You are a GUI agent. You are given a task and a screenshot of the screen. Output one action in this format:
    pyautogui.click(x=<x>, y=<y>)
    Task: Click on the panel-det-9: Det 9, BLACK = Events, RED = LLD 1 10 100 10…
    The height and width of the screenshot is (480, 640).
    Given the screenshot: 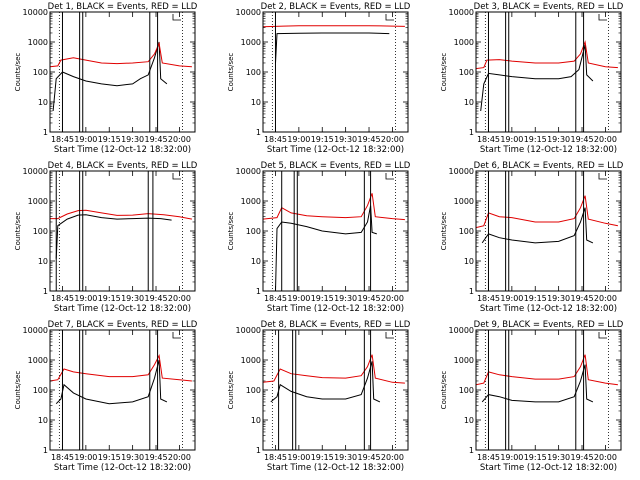 What is the action you would take?
    pyautogui.click(x=532, y=396)
    